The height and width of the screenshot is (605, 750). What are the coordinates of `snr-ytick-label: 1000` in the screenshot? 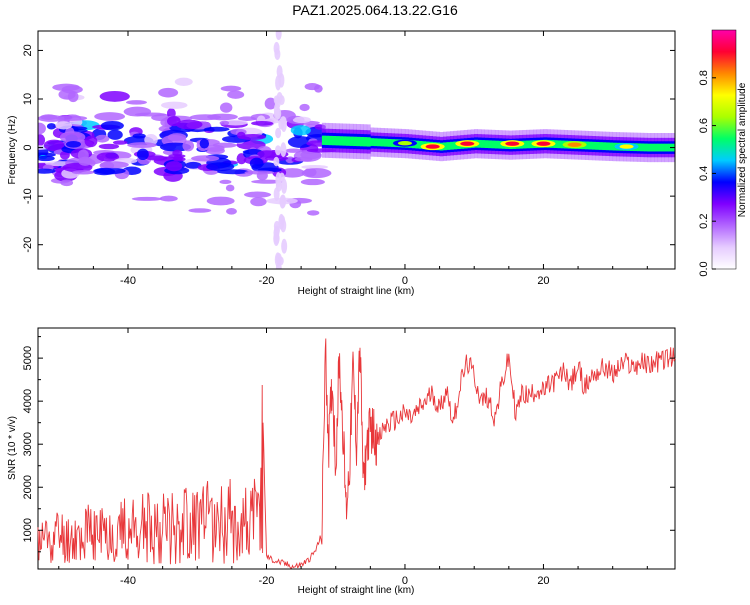 It's located at (28, 530).